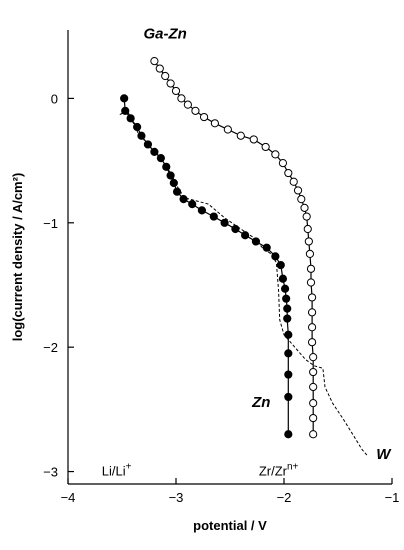 Image resolution: width=404 pixels, height=550 pixels. What do you see at coordinates (50, 223) in the screenshot?
I see `y-tick-label: −1` at bounding box center [50, 223].